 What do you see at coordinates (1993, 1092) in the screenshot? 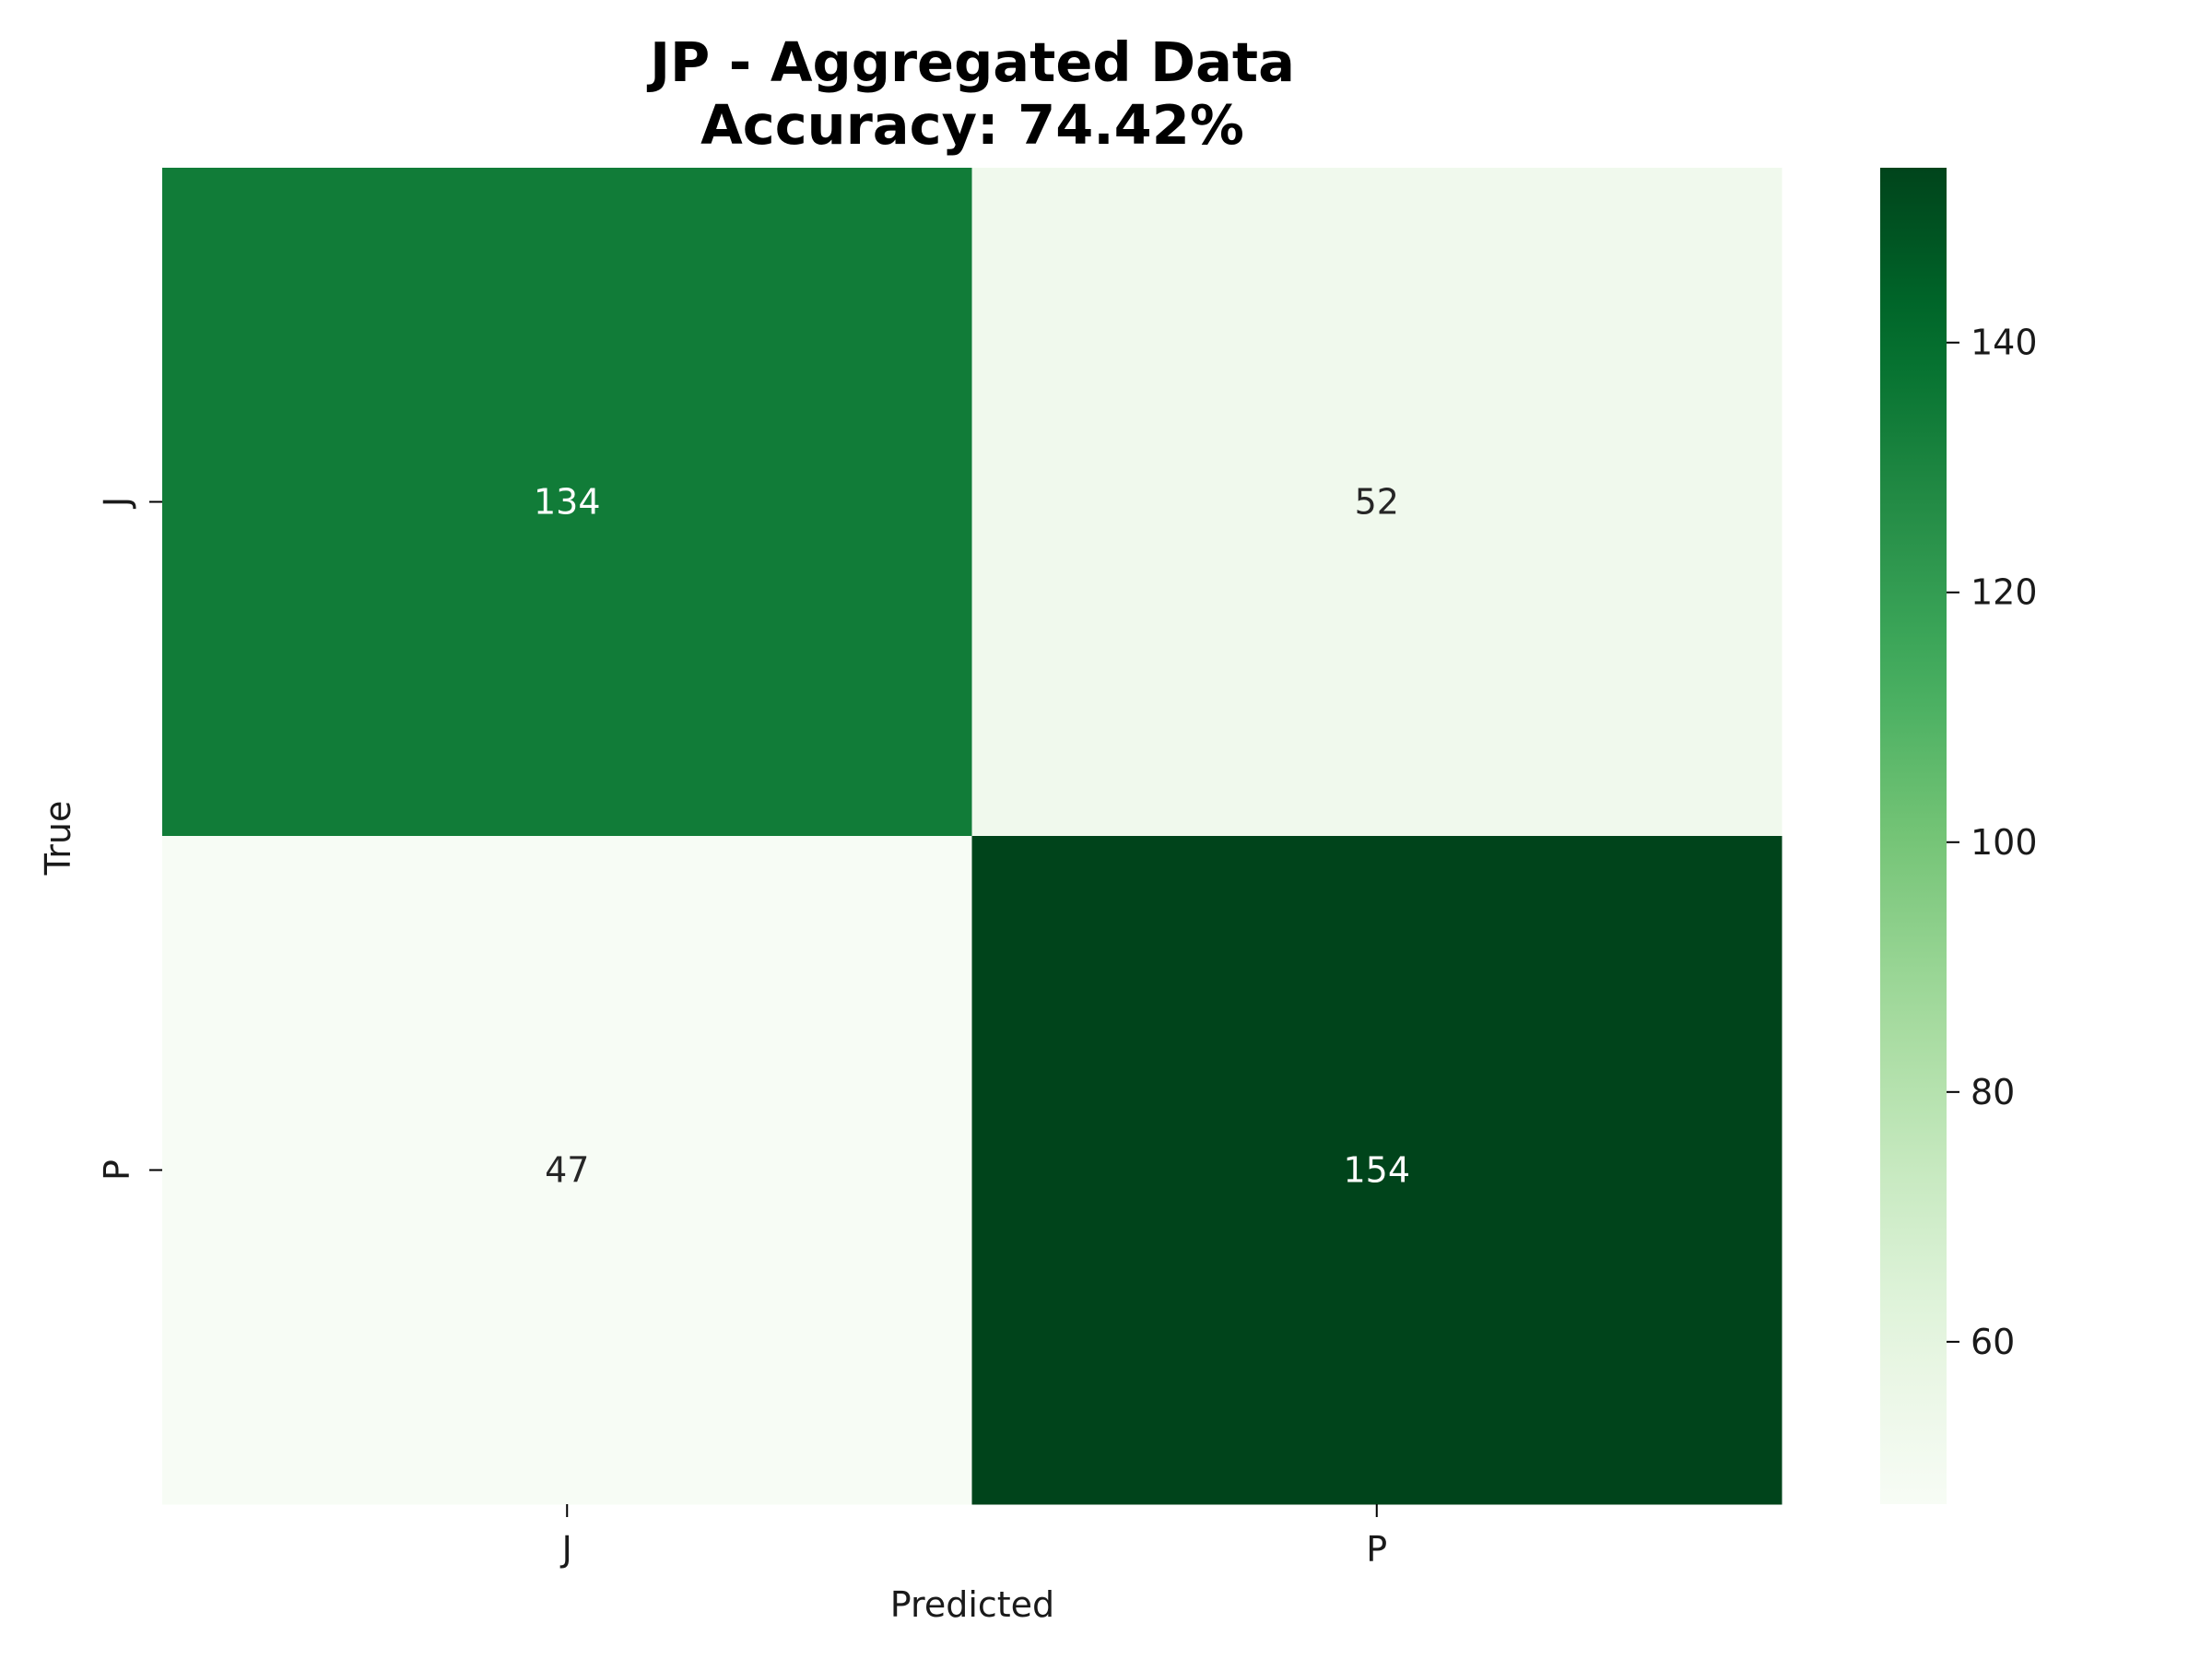
I see `colorbar-tick-label: 80` at bounding box center [1993, 1092].